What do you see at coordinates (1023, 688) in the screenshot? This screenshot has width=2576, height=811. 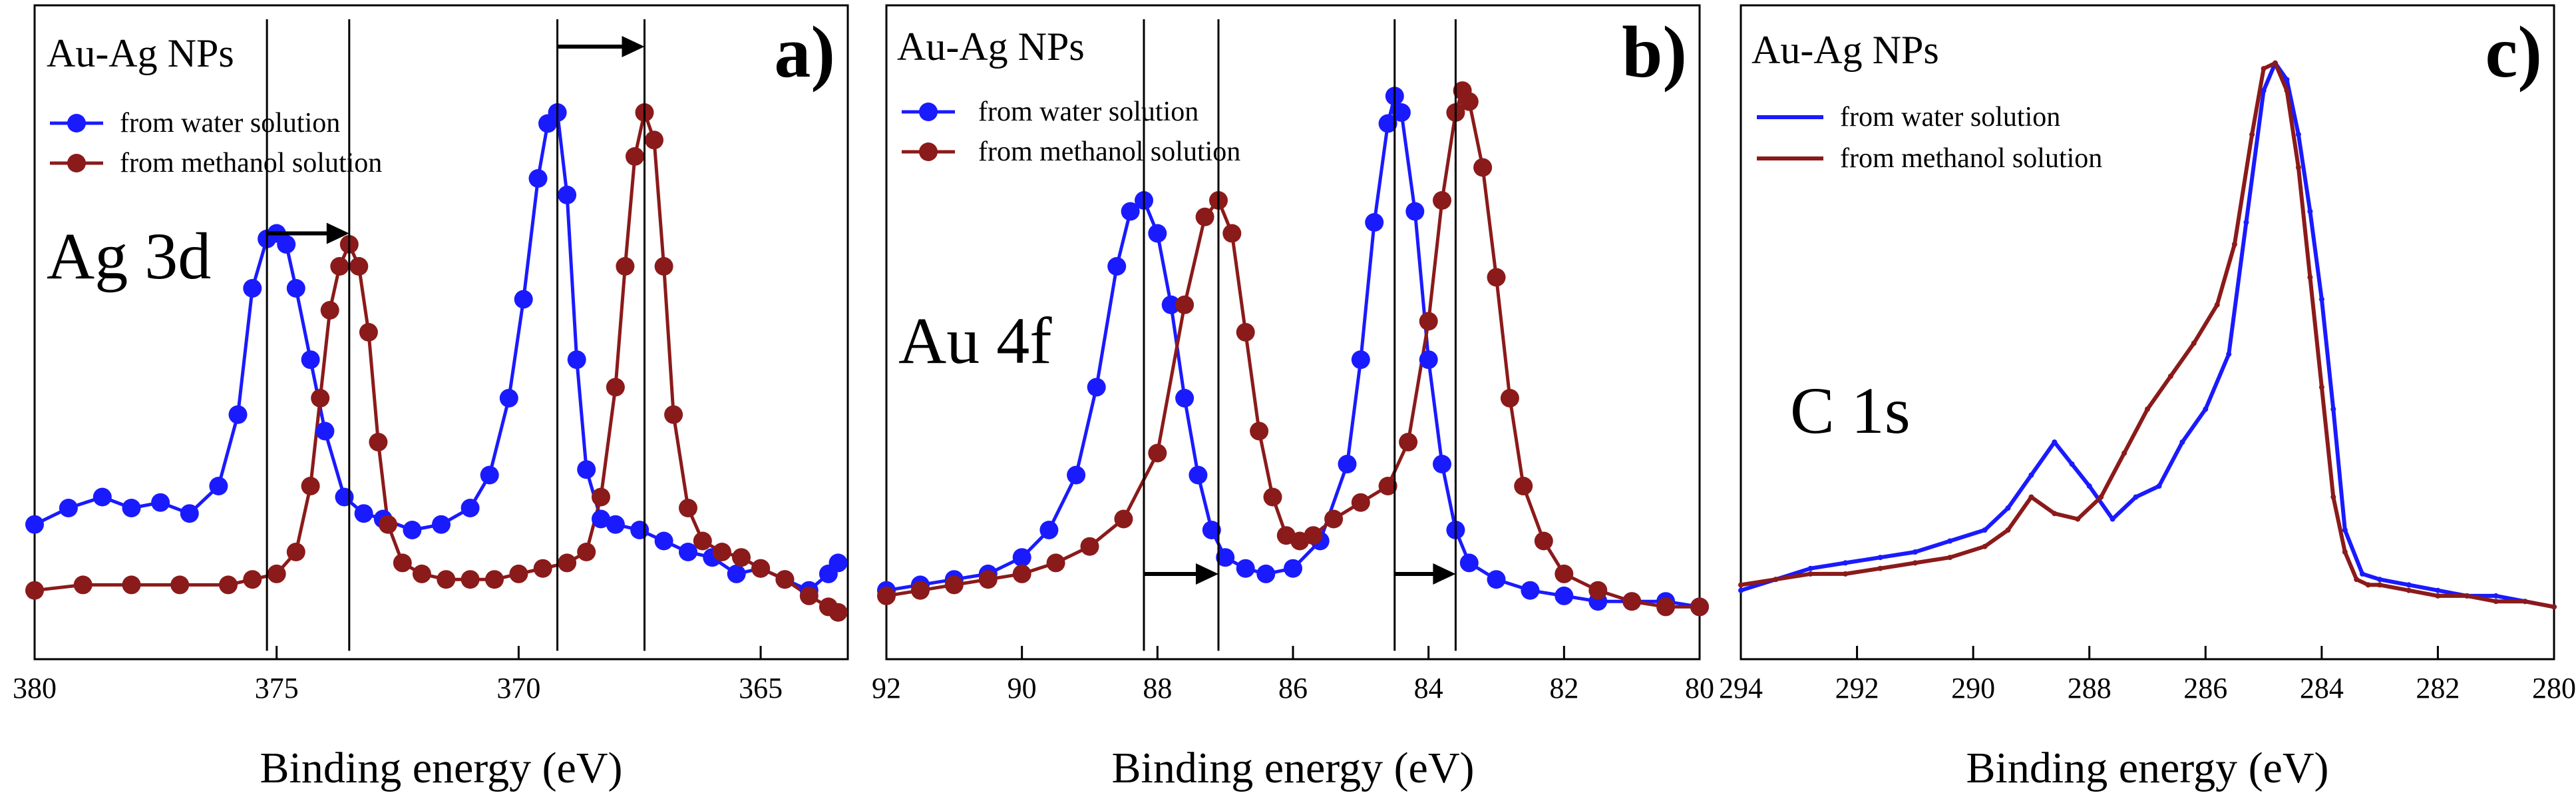 I see `panel-b-x-tick-label: 90` at bounding box center [1023, 688].